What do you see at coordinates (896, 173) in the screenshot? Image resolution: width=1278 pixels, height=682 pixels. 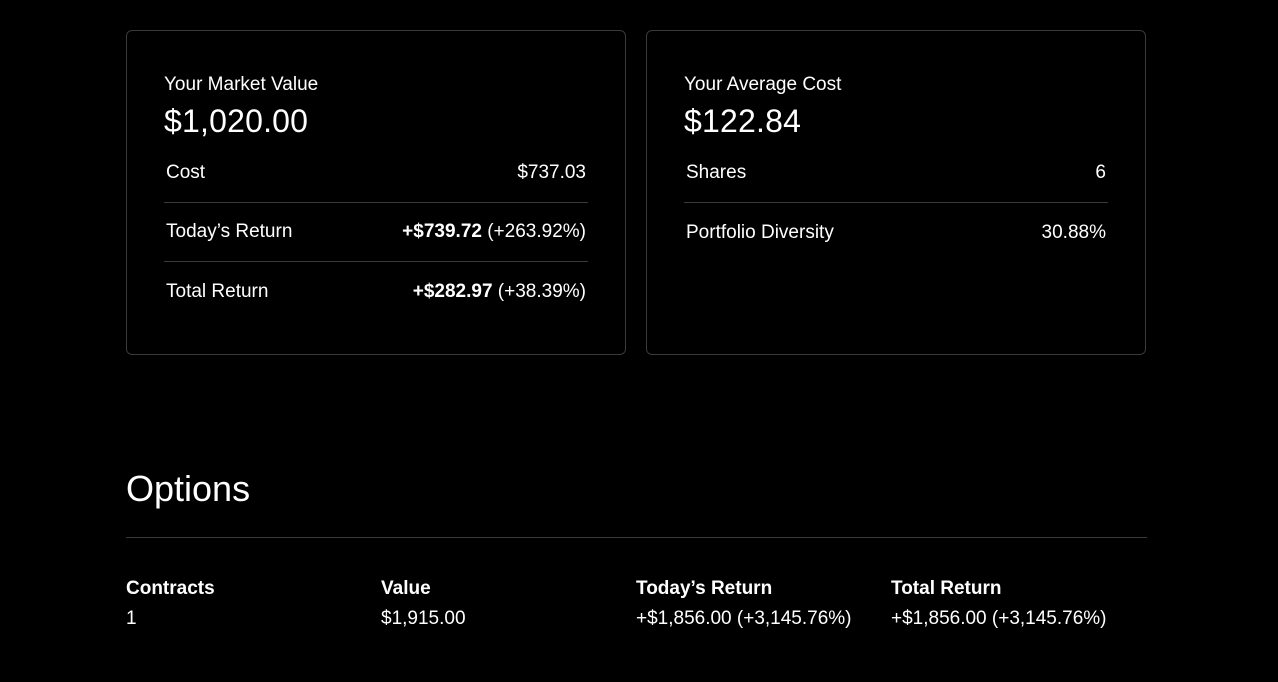 I see `shares-row: Shares 6` at bounding box center [896, 173].